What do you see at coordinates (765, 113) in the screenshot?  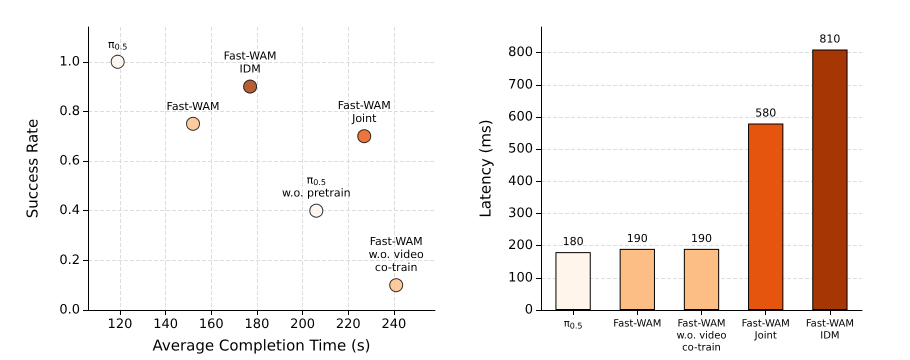 I see `data-label: 580` at bounding box center [765, 113].